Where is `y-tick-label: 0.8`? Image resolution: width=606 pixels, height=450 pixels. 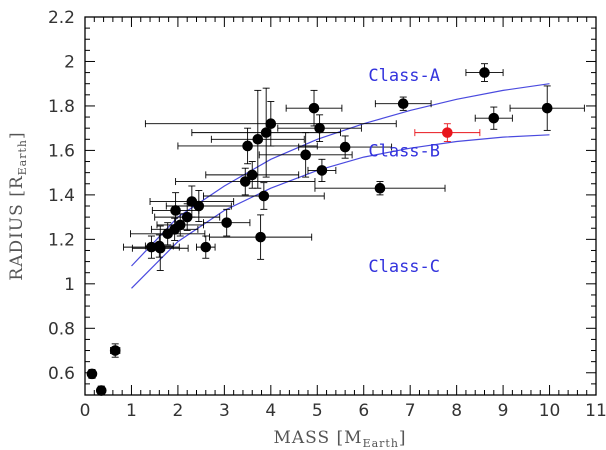
y-tick-label: 0.8 is located at coordinates (61, 329).